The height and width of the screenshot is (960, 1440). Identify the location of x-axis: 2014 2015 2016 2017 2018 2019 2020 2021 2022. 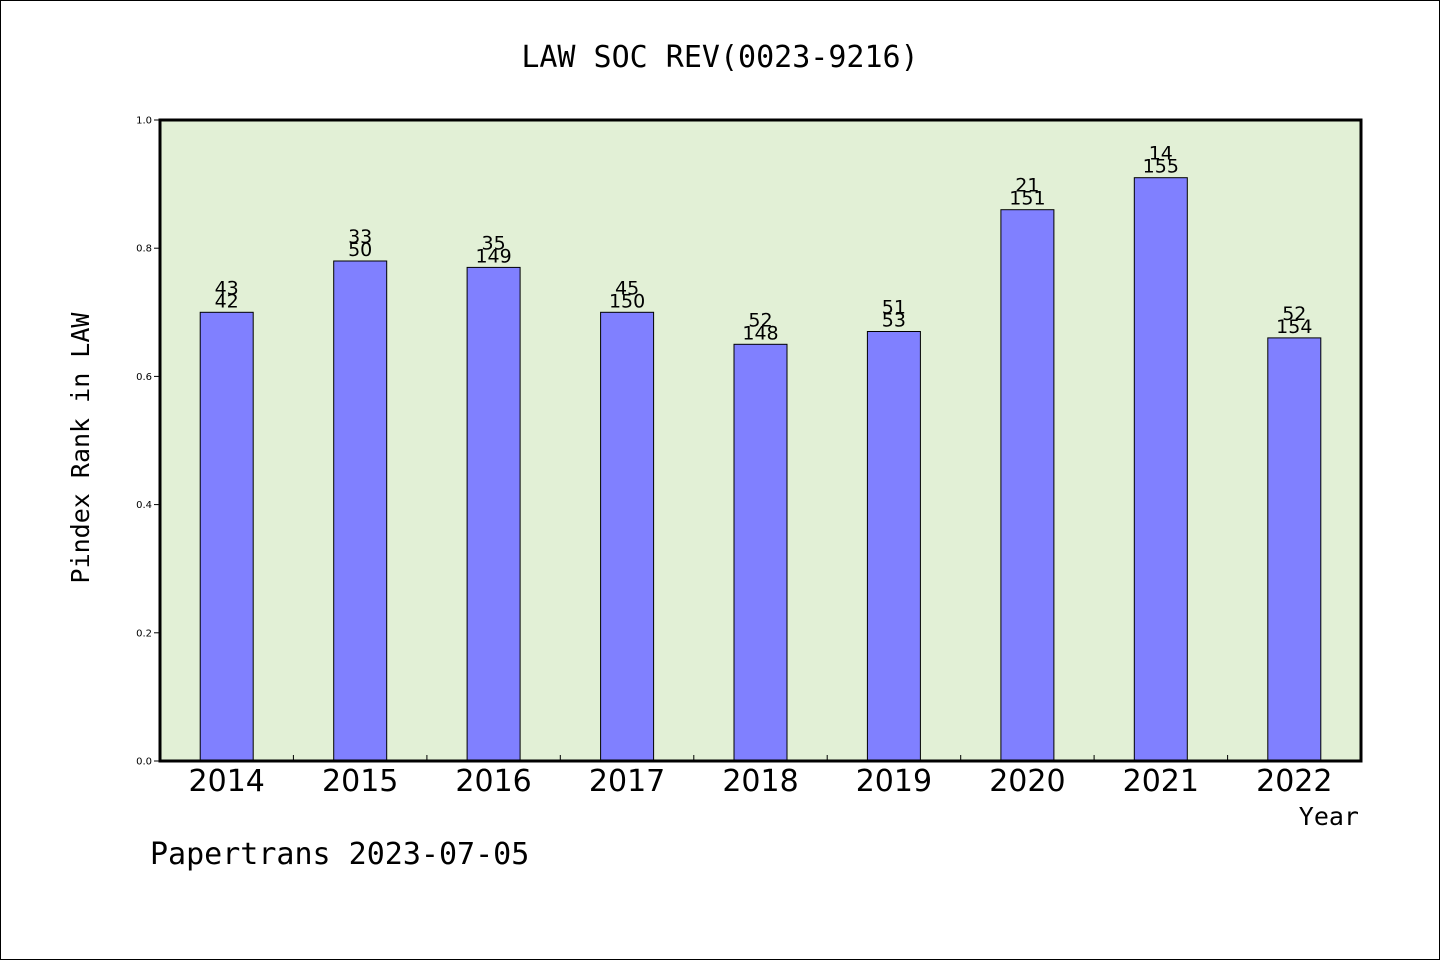
(760, 777).